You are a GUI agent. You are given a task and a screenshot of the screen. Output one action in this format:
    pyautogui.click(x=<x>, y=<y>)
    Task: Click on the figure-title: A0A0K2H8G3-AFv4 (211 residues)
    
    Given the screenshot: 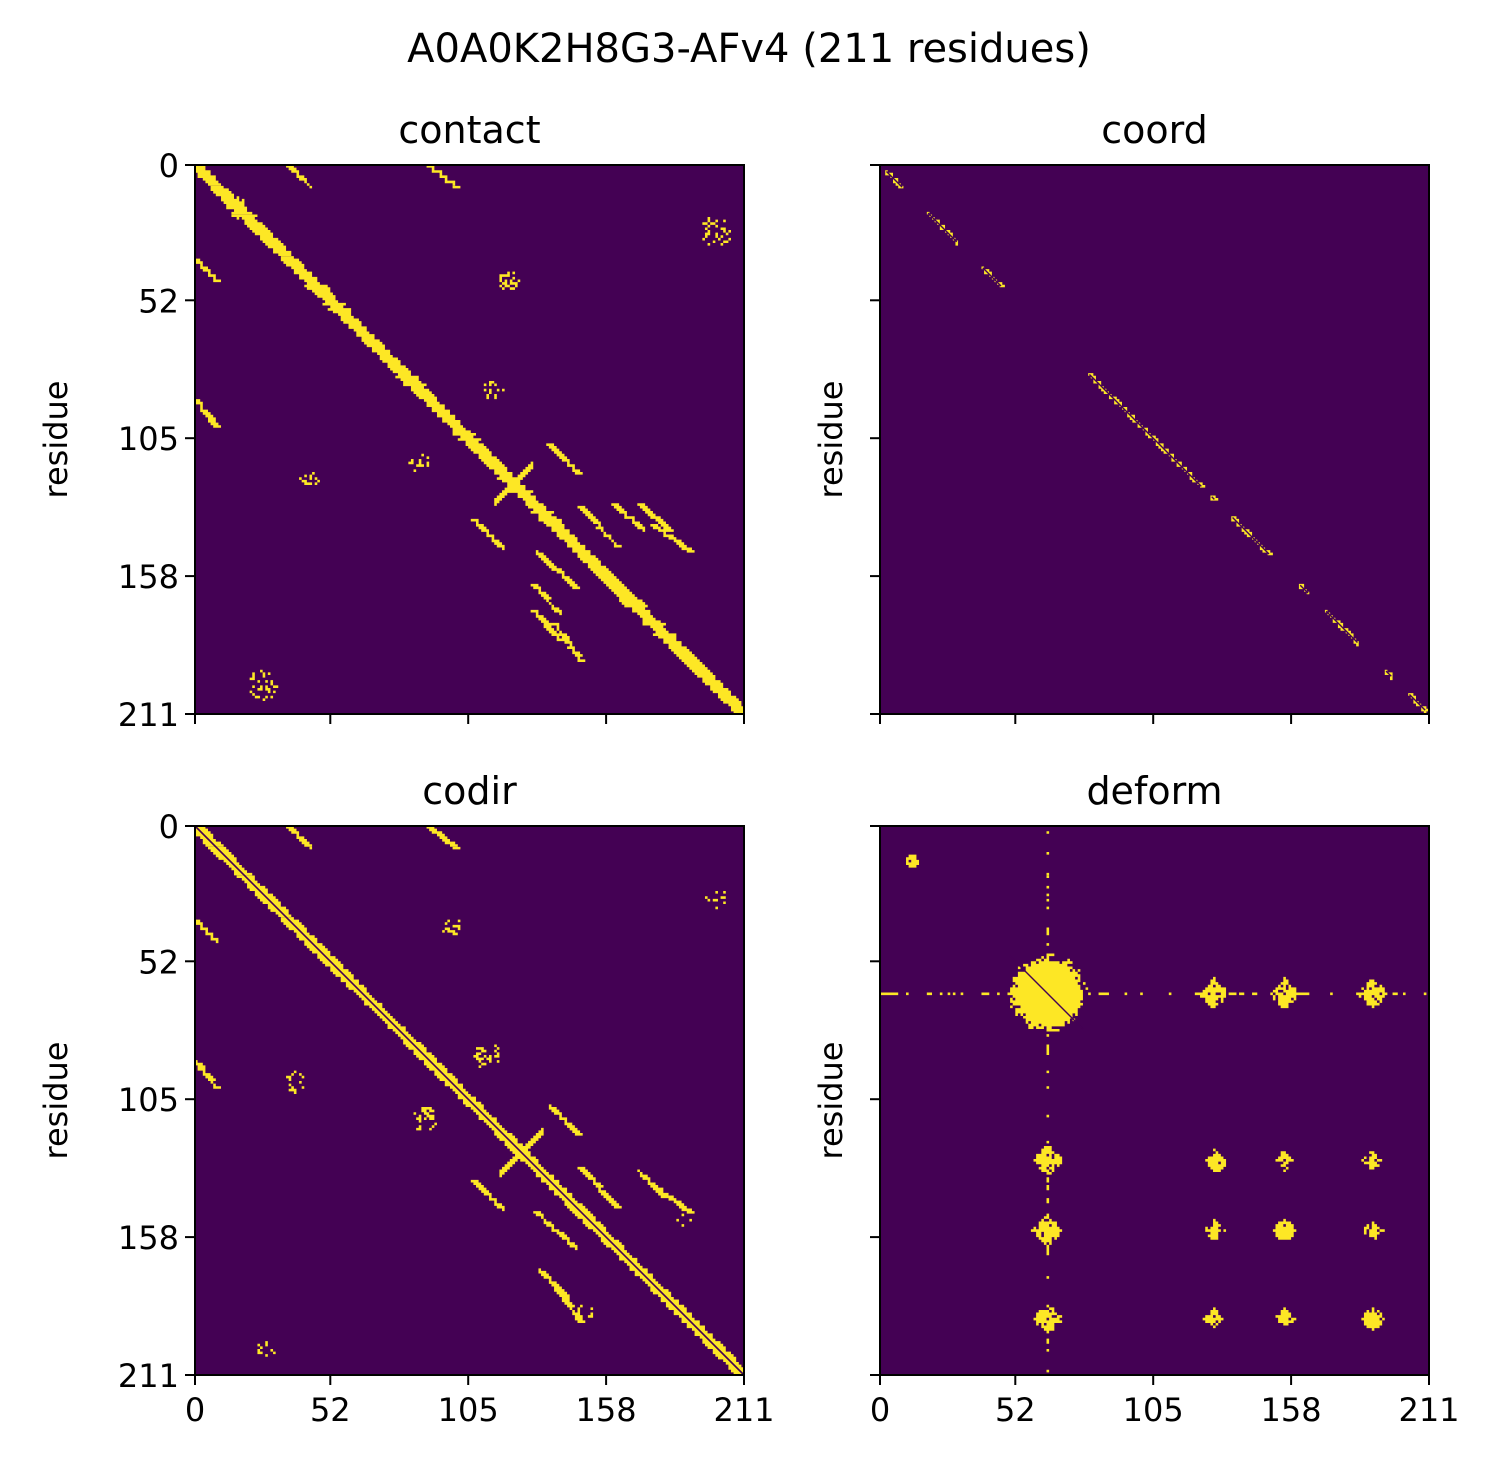 What is the action you would take?
    pyautogui.click(x=749, y=49)
    